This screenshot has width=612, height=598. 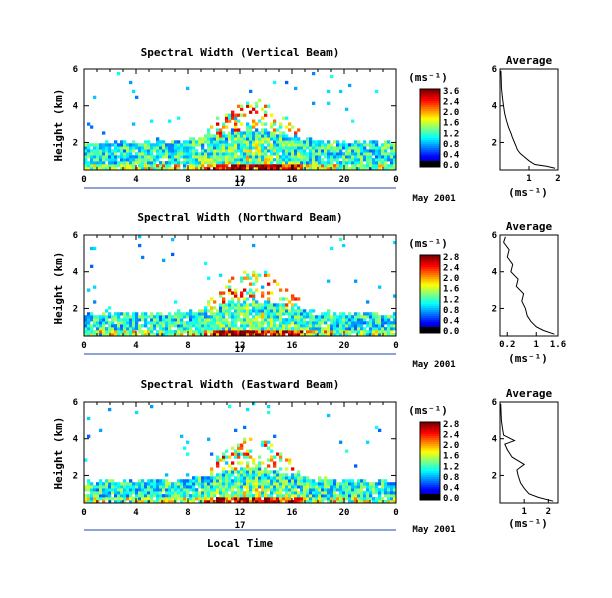 What do you see at coordinates (529, 285) in the screenshot?
I see `average-frame` at bounding box center [529, 285].